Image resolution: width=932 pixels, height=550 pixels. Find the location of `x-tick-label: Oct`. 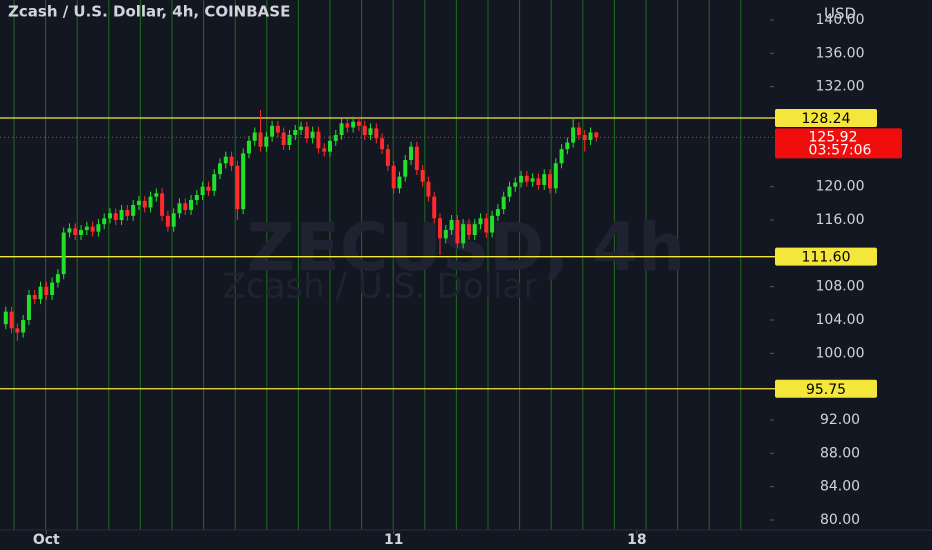

x-tick-label: Oct is located at coordinates (46, 540).